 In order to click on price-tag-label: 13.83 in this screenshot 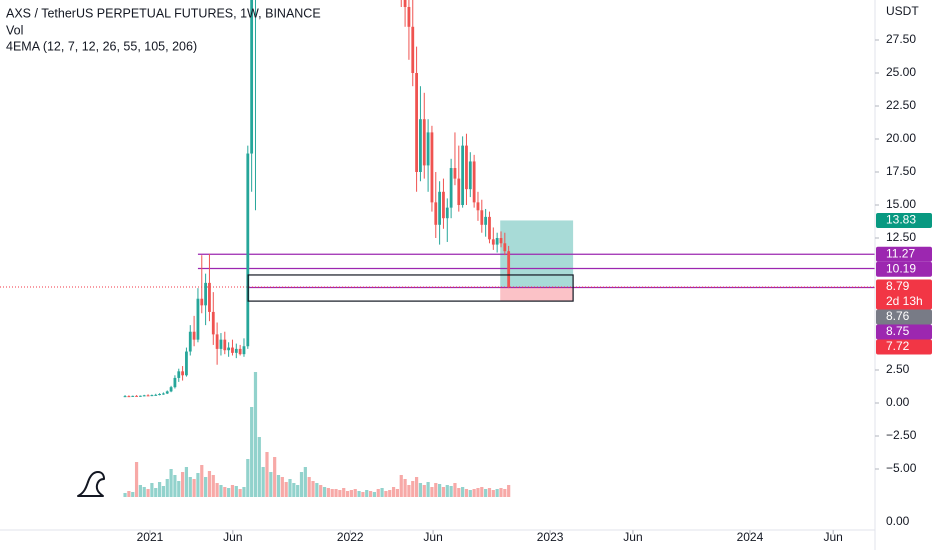, I will do `click(901, 220)`.